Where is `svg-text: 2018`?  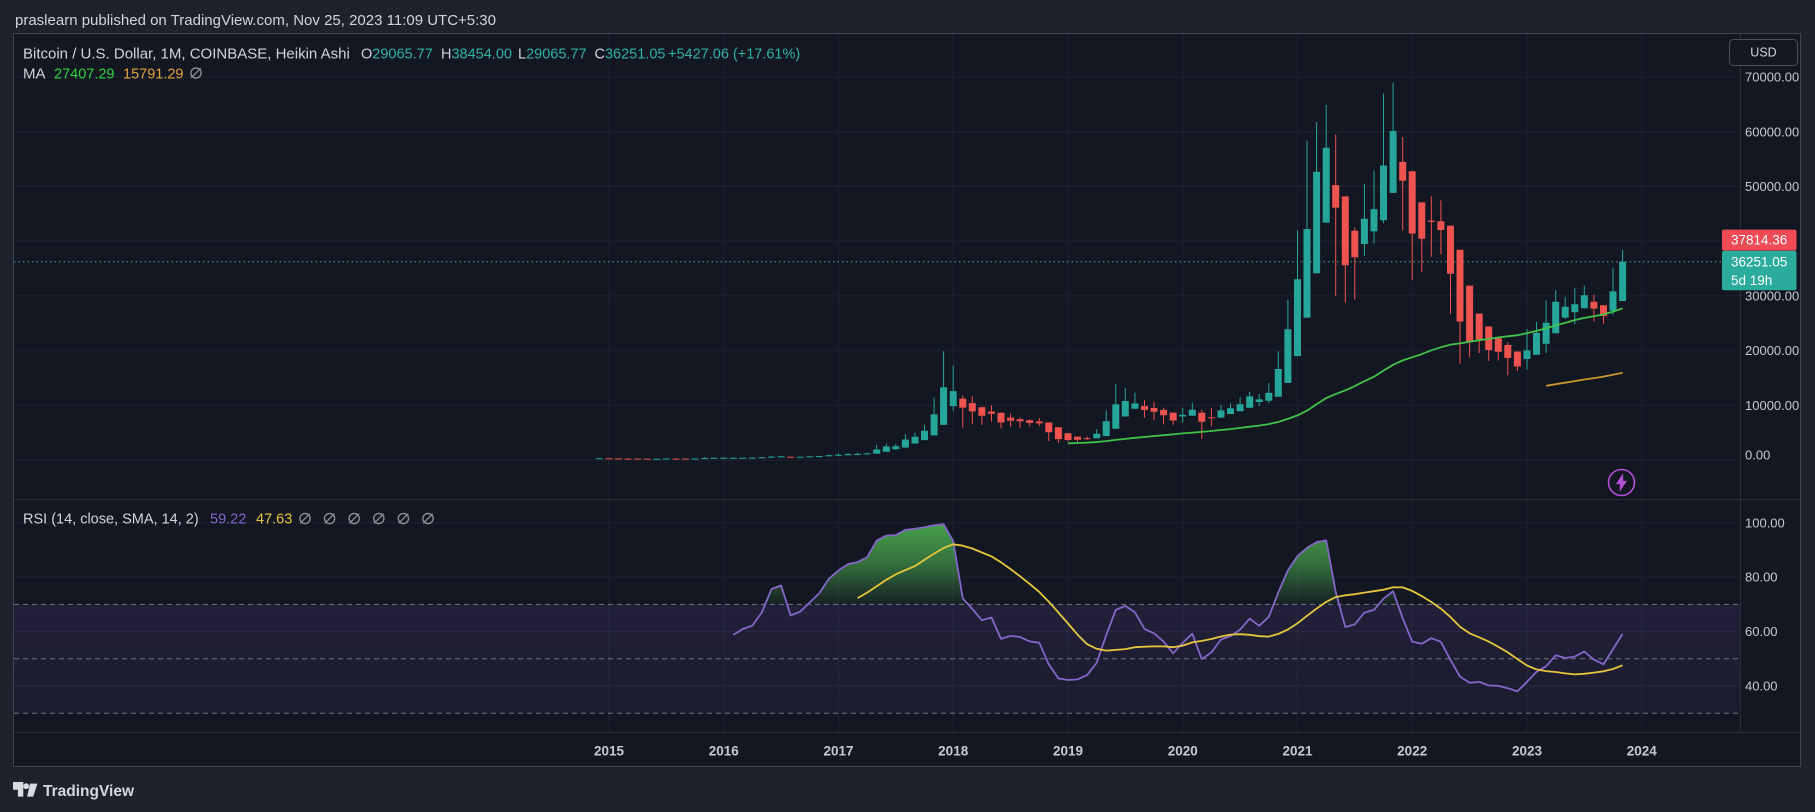 svg-text: 2018 is located at coordinates (953, 751).